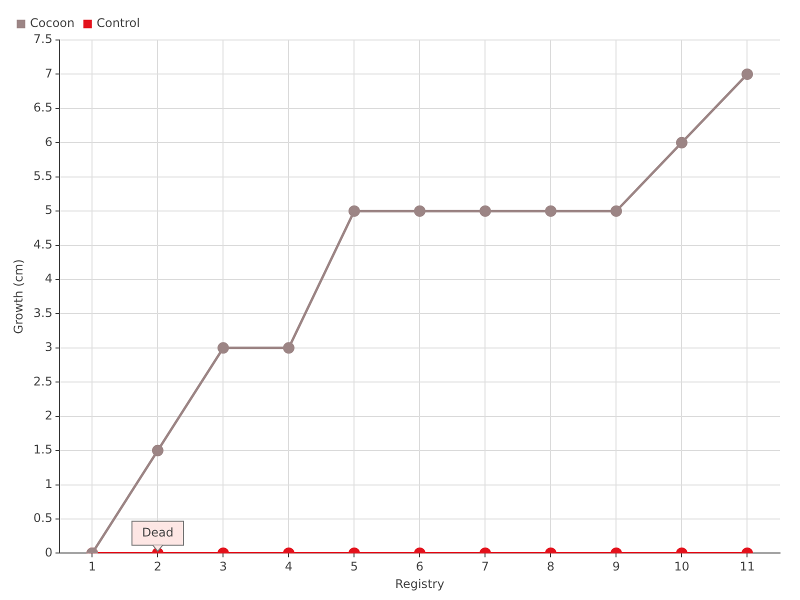 The width and height of the screenshot is (800, 600). What do you see at coordinates (42, 244) in the screenshot?
I see `y-tick-label: 4.5` at bounding box center [42, 244].